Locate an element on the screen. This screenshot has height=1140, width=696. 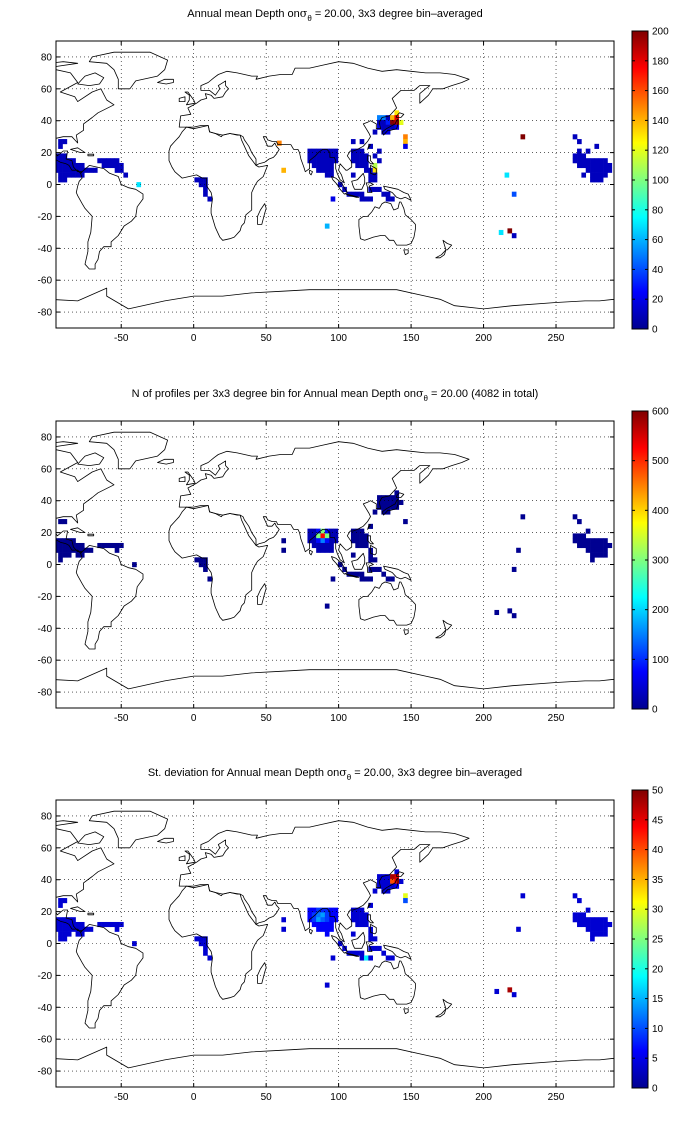
colorbar-tick-label: 40 is located at coordinates (658, 850).